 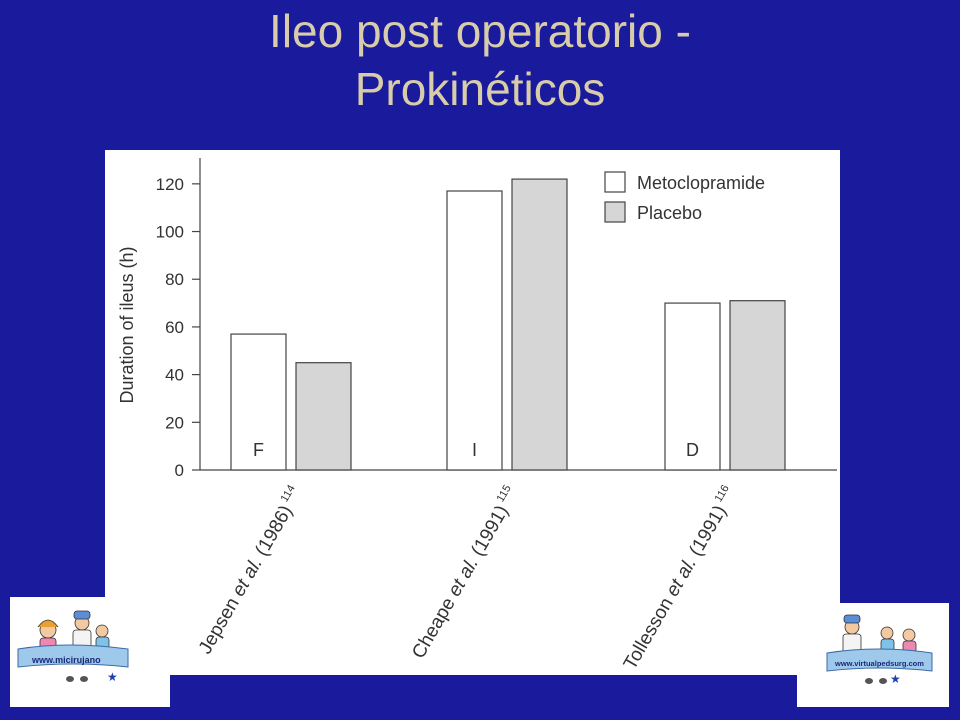 I want to click on group-letter: F, so click(x=258, y=450).